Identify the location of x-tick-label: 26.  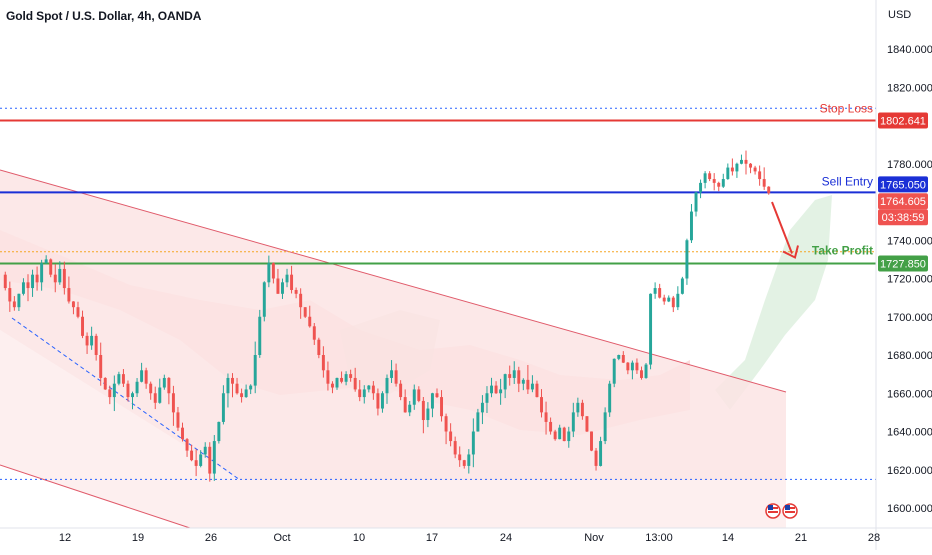
(211, 538).